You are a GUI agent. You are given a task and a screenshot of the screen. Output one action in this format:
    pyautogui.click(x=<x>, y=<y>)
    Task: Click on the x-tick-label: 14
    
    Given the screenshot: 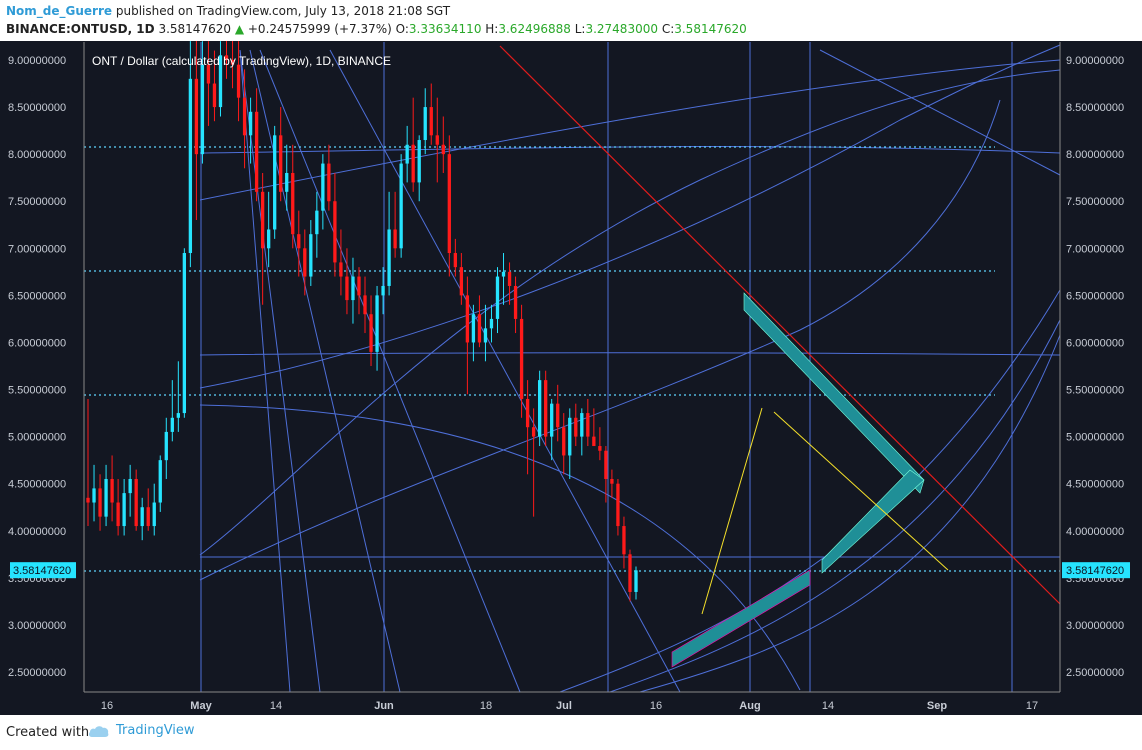 What is the action you would take?
    pyautogui.click(x=828, y=706)
    